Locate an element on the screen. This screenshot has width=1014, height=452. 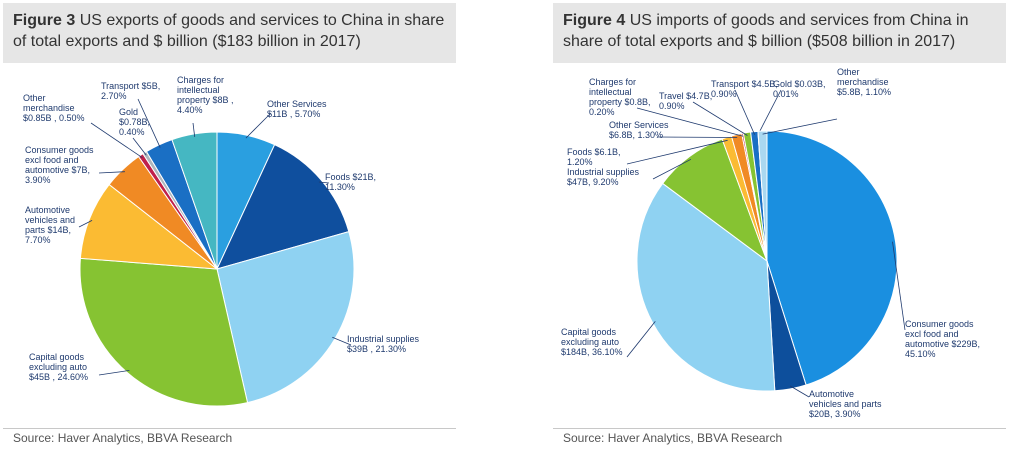
pie-1-slice-label-4: Foods $6.1B, 1.20% is located at coordinates (594, 157).